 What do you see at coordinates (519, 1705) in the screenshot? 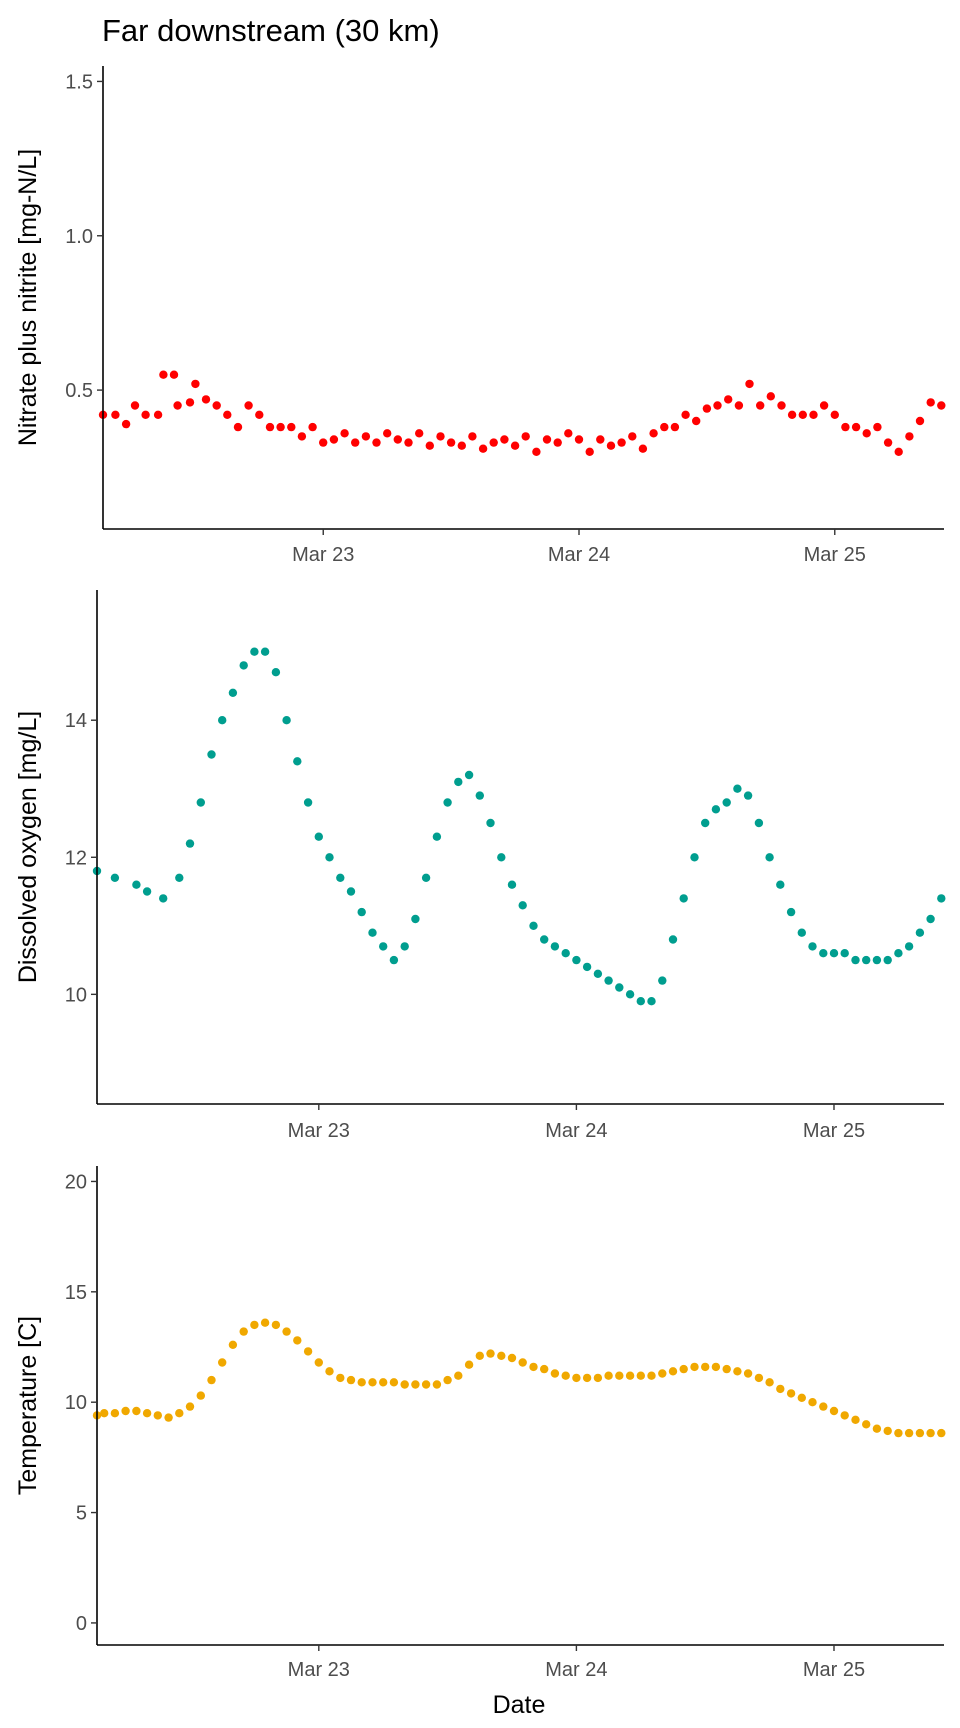
I see `x-axis-label: Date` at bounding box center [519, 1705].